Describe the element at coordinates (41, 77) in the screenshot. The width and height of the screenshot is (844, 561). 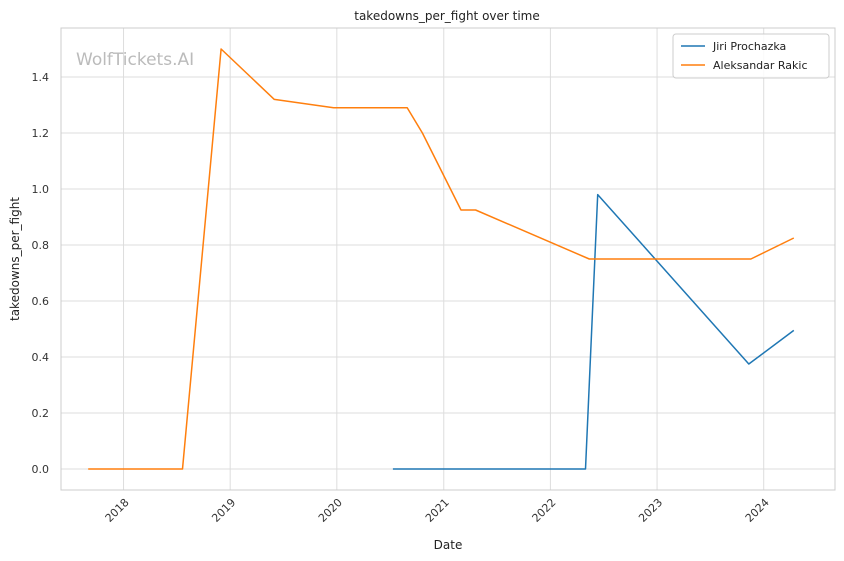
I see `y-tick-label: 1.4` at that location.